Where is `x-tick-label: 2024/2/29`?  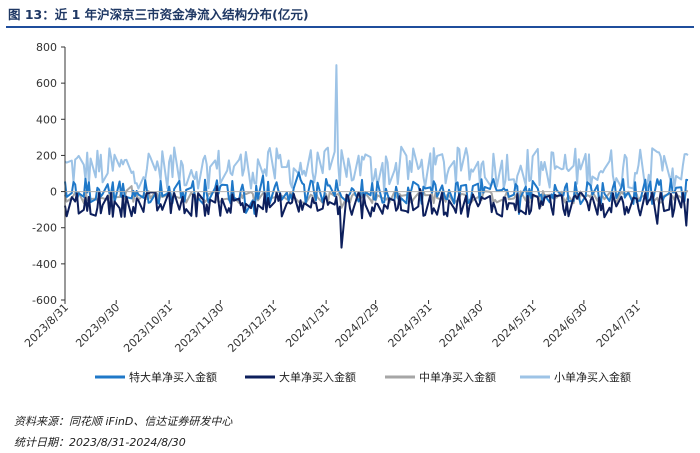 x-tick-label: 2024/2/29 is located at coordinates (357, 325).